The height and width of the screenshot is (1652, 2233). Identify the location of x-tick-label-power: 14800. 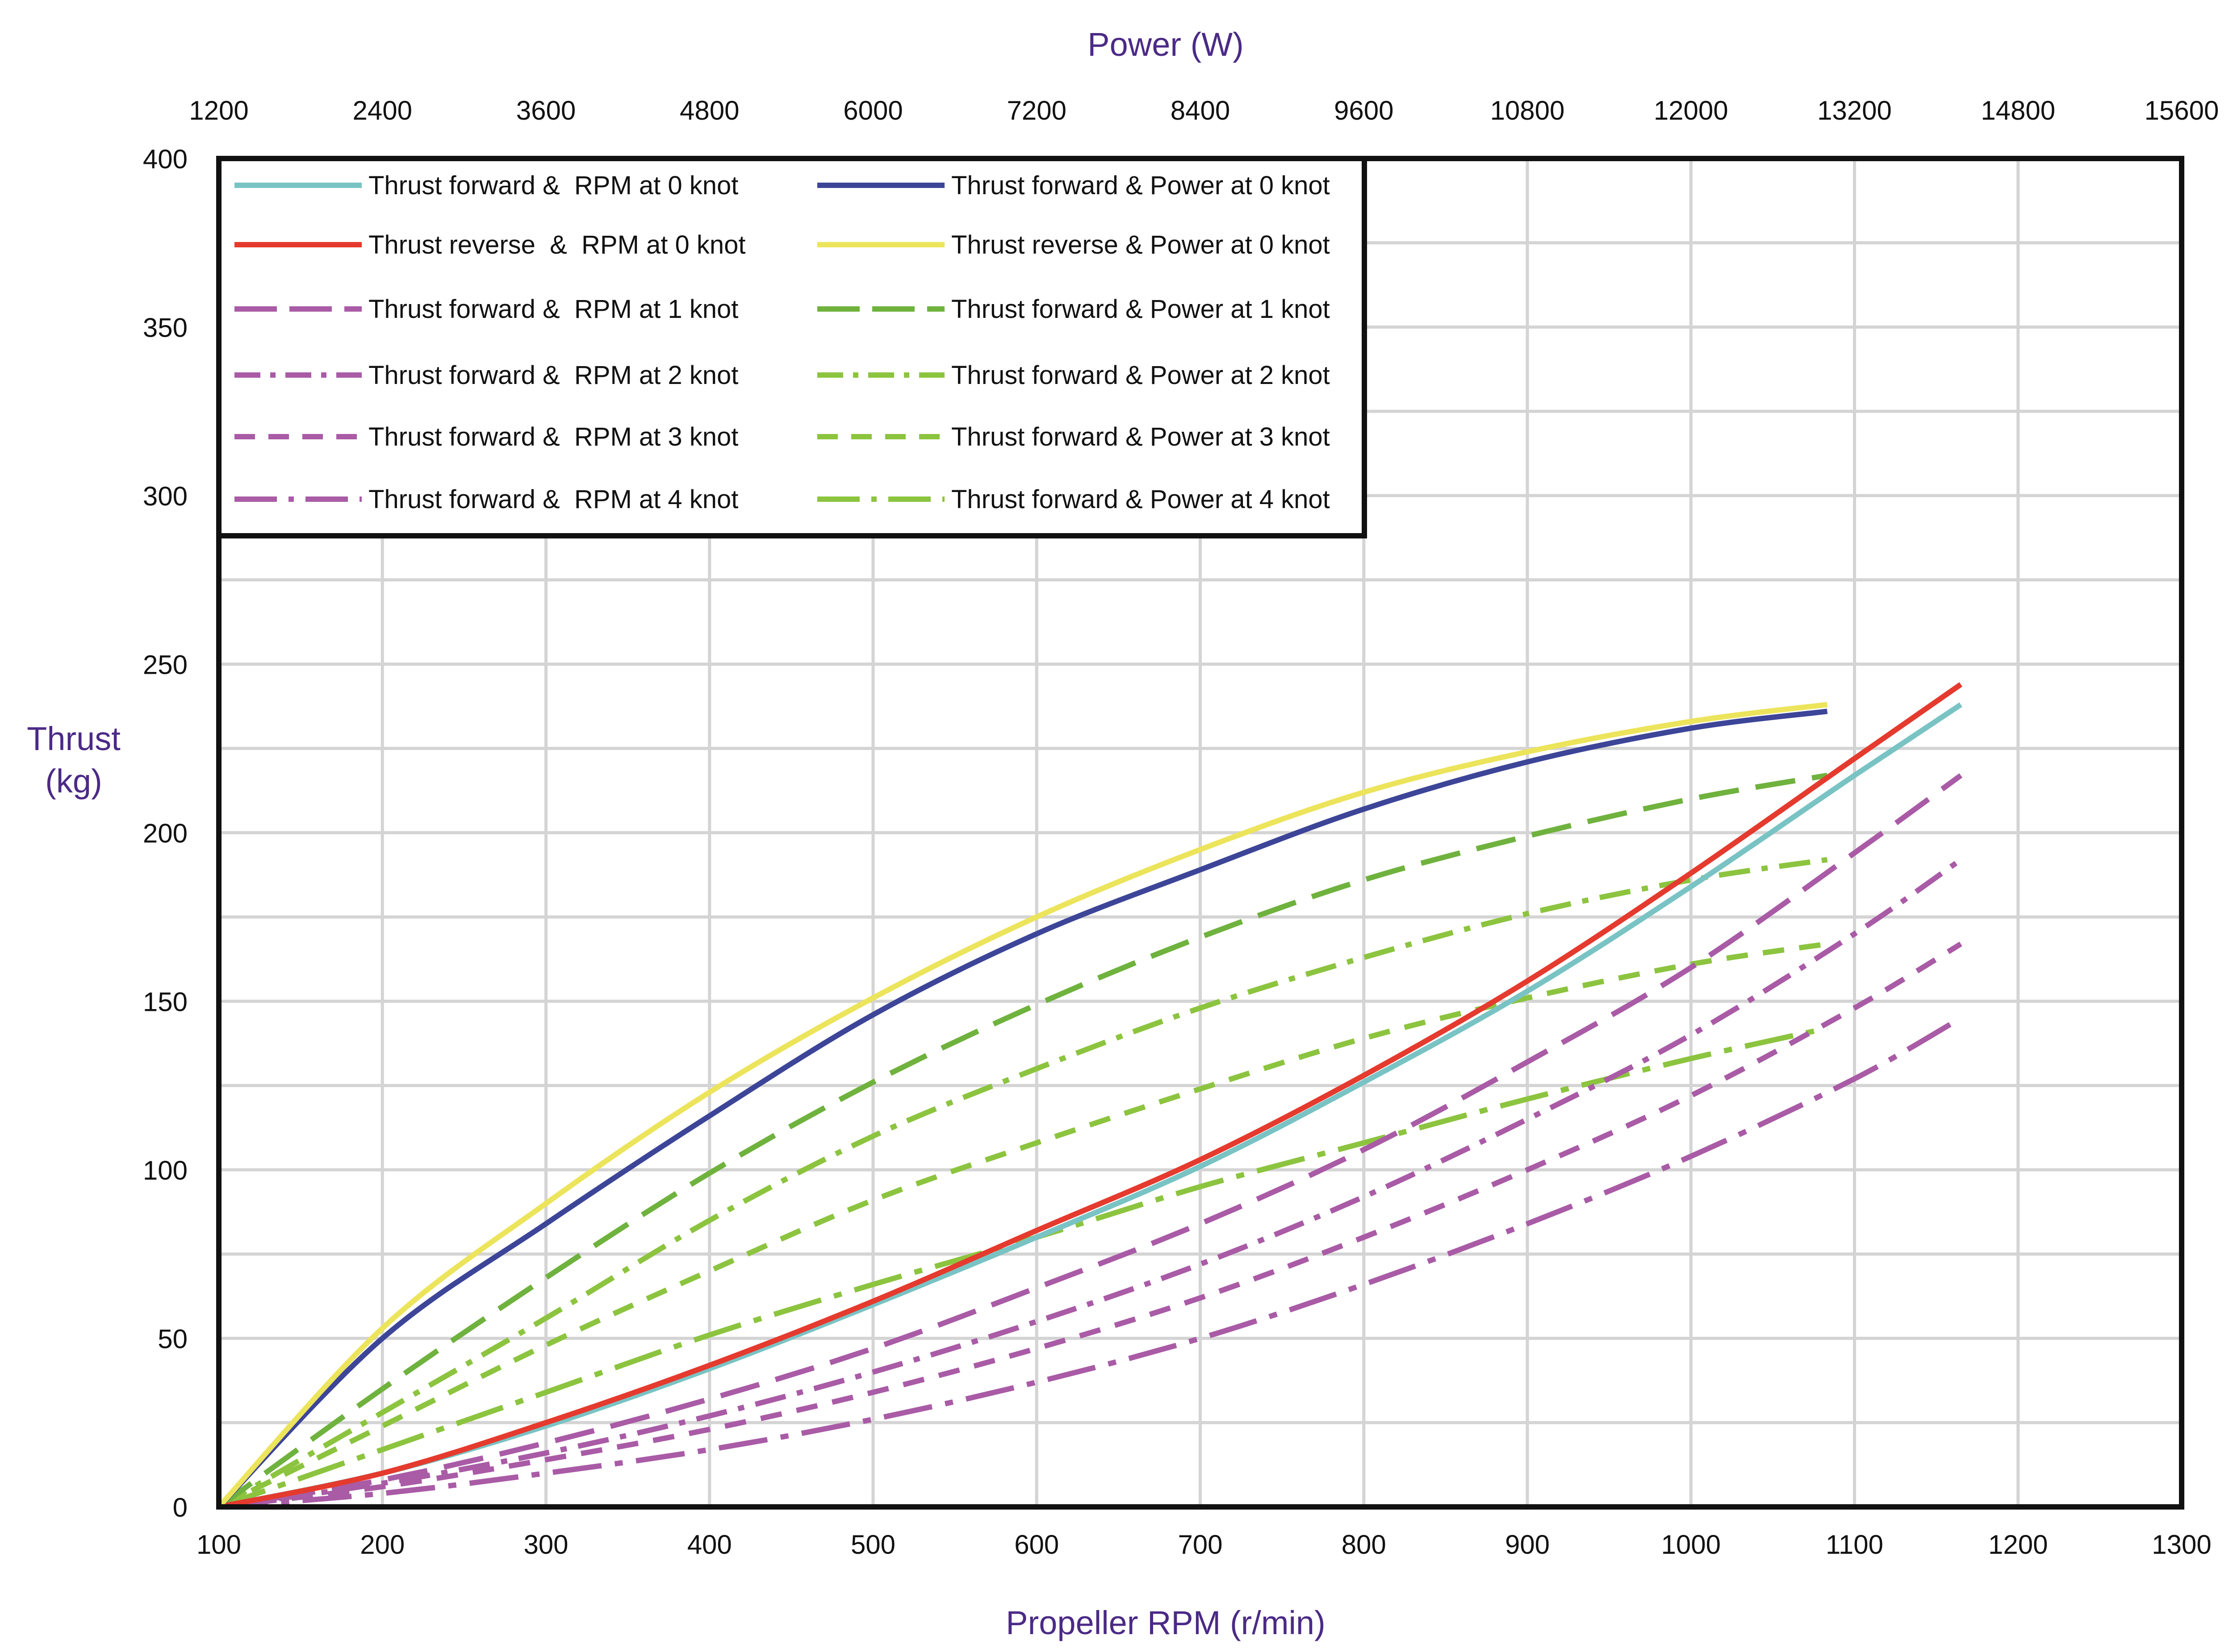
(2018, 110).